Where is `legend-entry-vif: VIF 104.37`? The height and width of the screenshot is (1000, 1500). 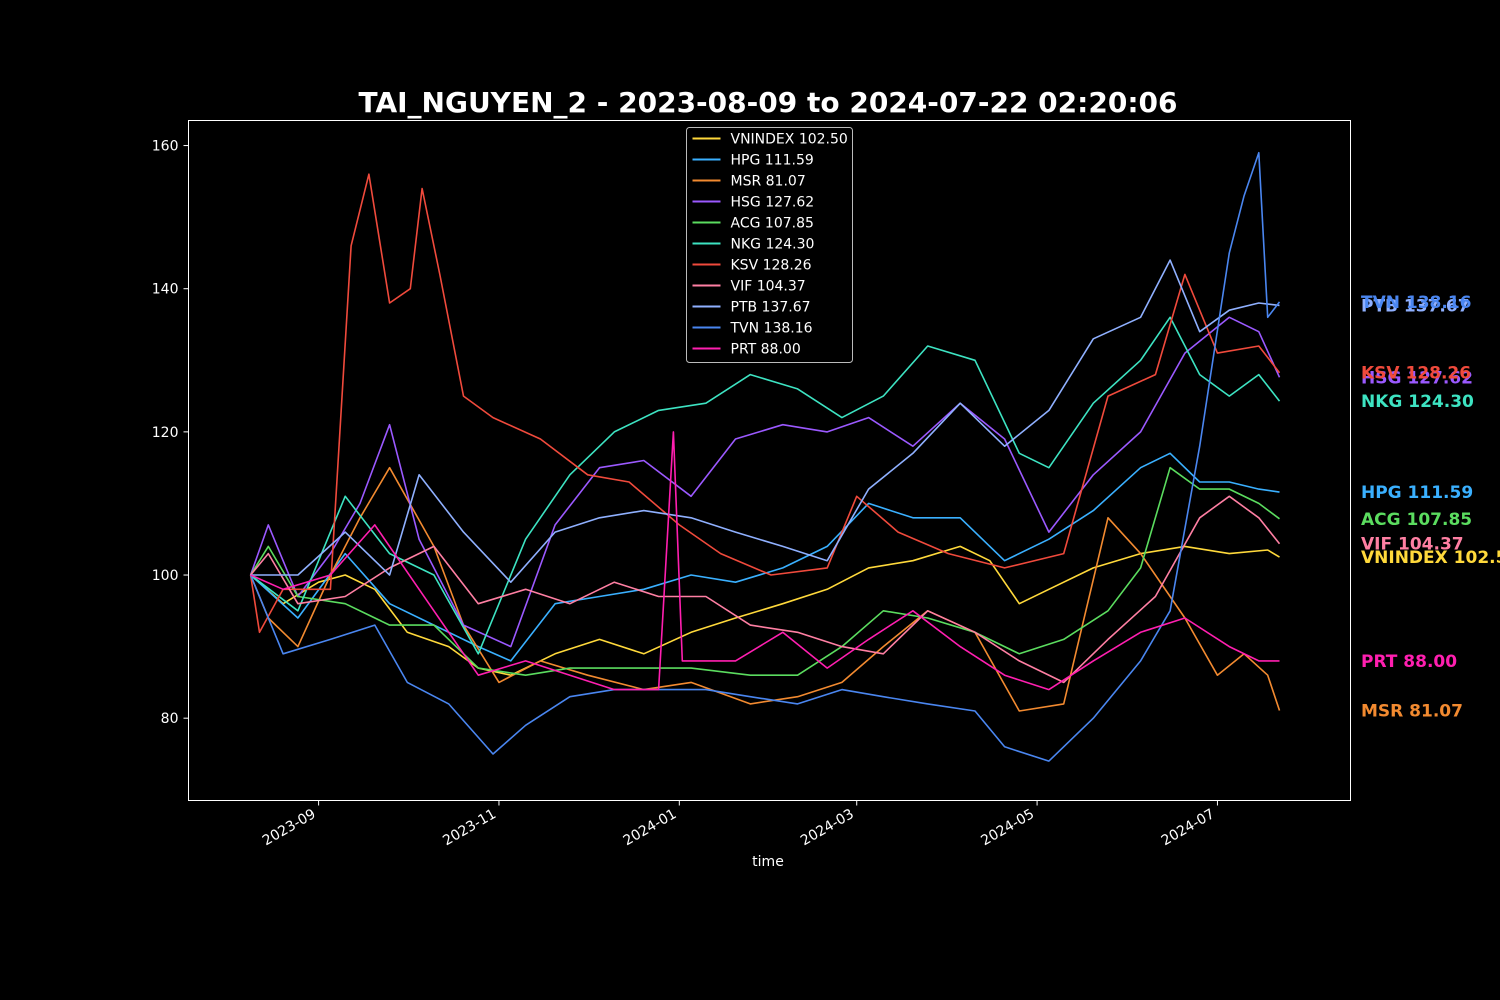
legend-entry-vif: VIF 104.37 is located at coordinates (768, 287).